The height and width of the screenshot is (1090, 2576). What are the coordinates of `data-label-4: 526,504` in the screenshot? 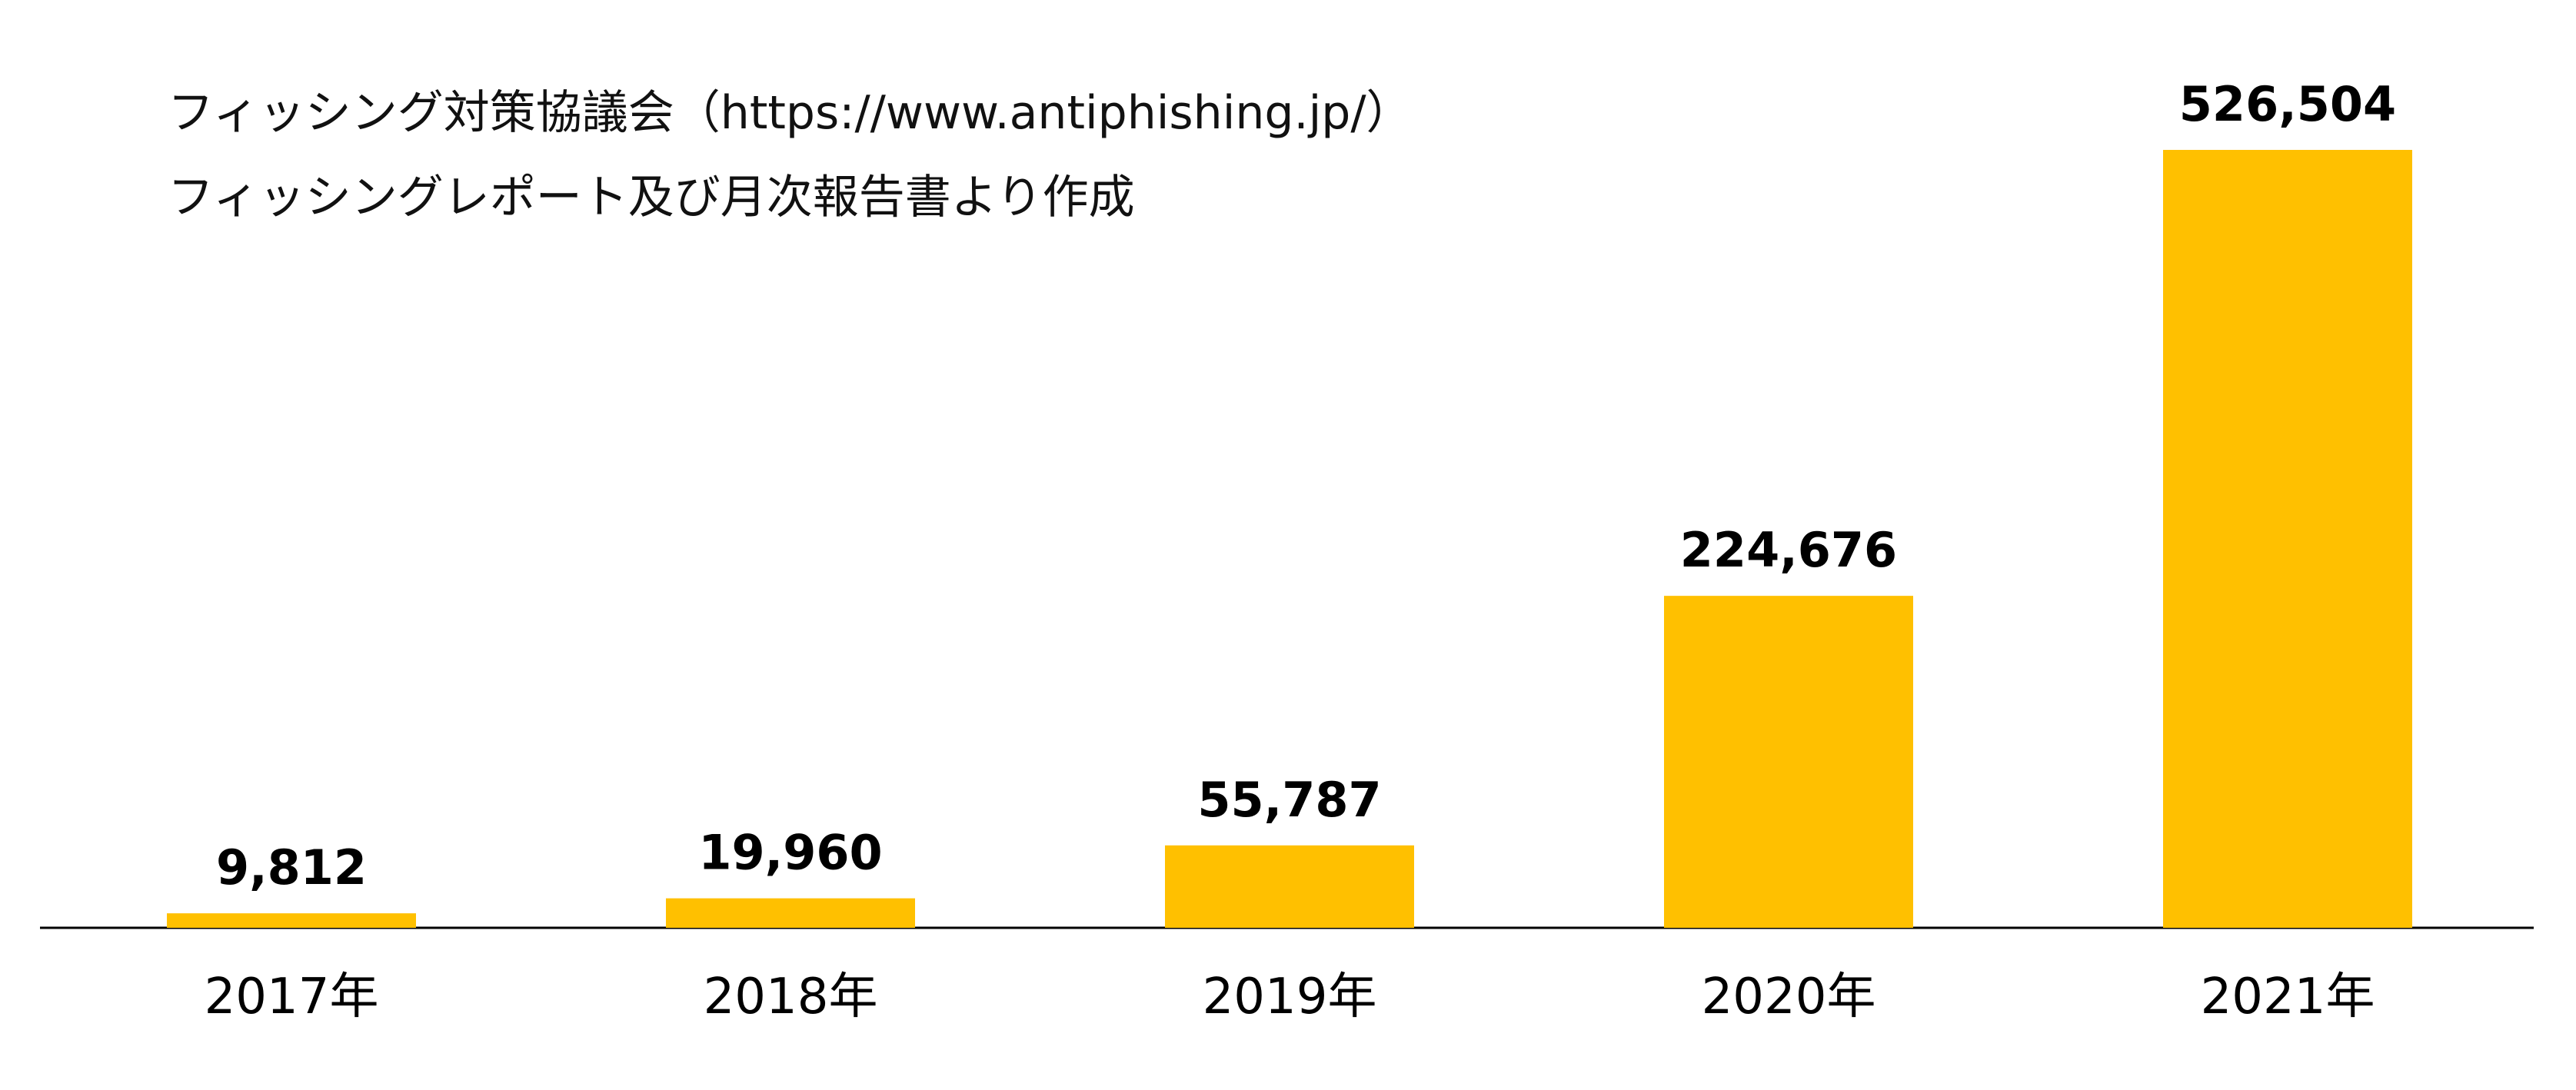 It's located at (2287, 104).